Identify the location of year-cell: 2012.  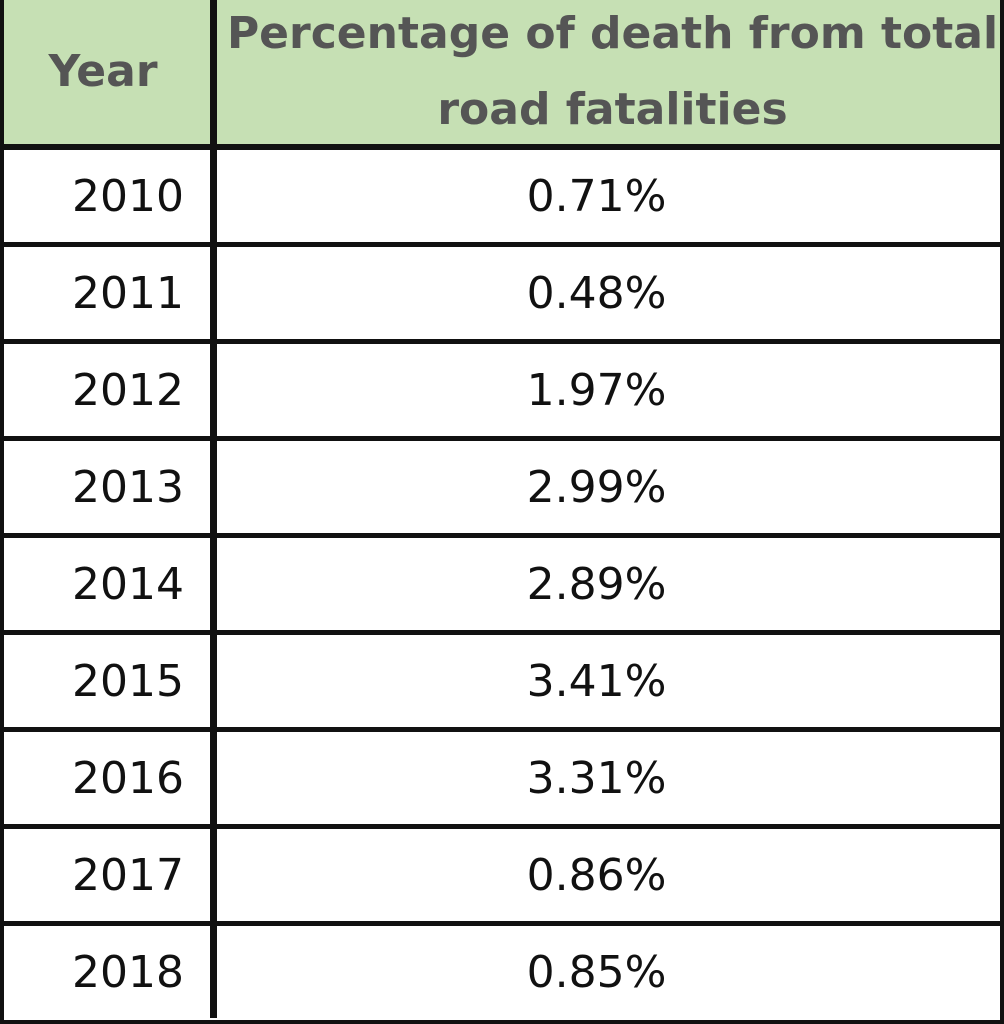
(110, 390).